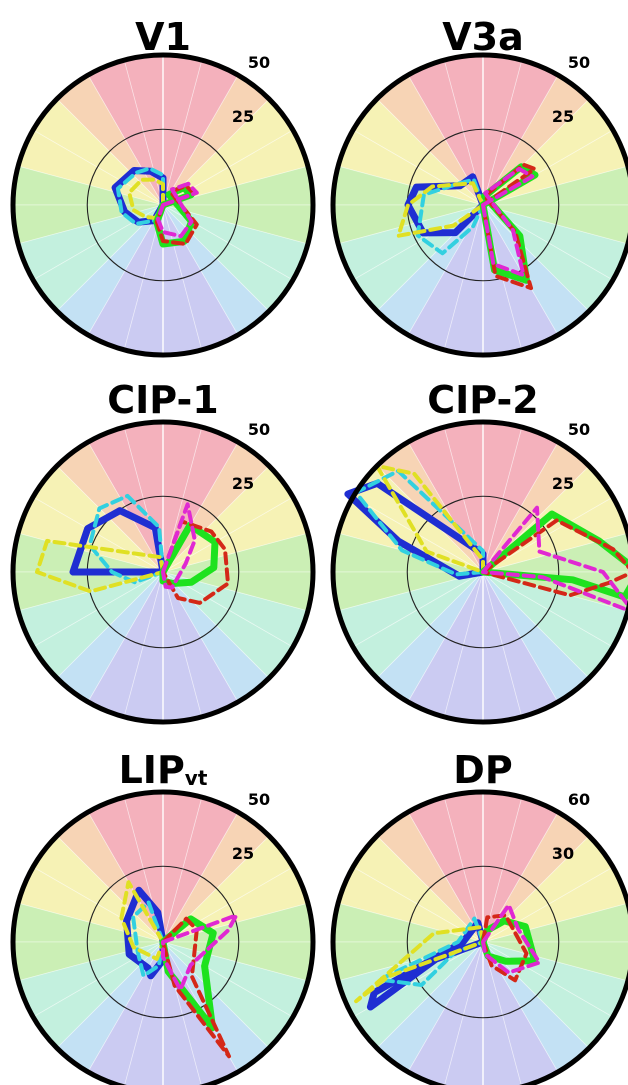 This screenshot has height=1085, width=628. I want to click on panel-title-main: LIP, so click(152, 770).